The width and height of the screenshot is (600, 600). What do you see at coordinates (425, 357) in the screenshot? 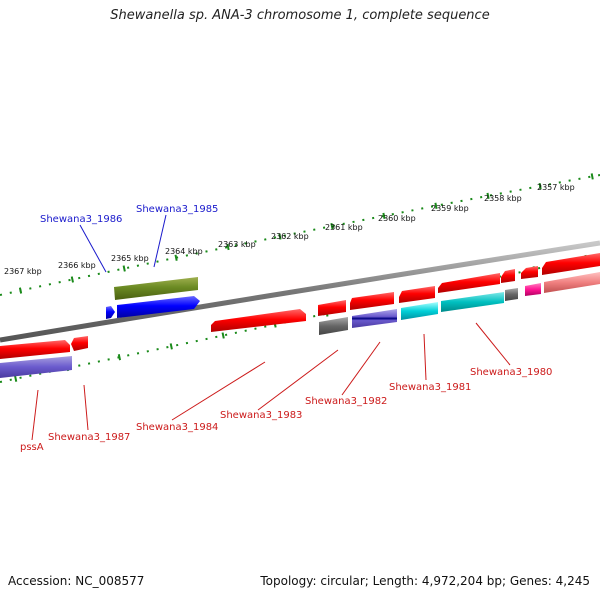
I see `leader-1981` at bounding box center [425, 357].